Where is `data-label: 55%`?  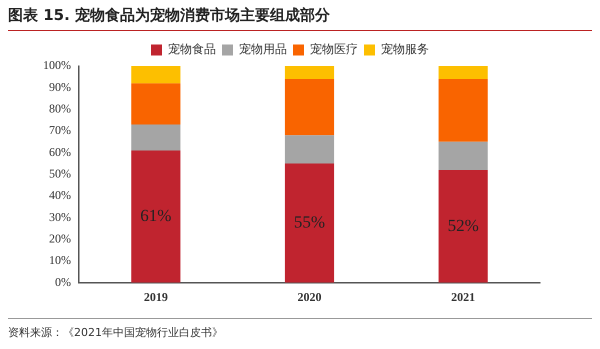
data-label: 55% is located at coordinates (310, 222).